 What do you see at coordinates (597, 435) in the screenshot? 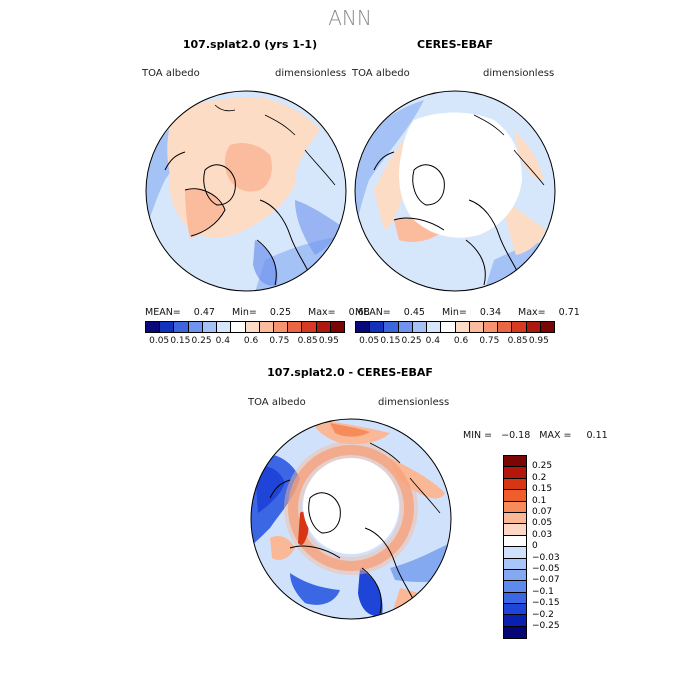
I see `max-value: 0.11` at bounding box center [597, 435].